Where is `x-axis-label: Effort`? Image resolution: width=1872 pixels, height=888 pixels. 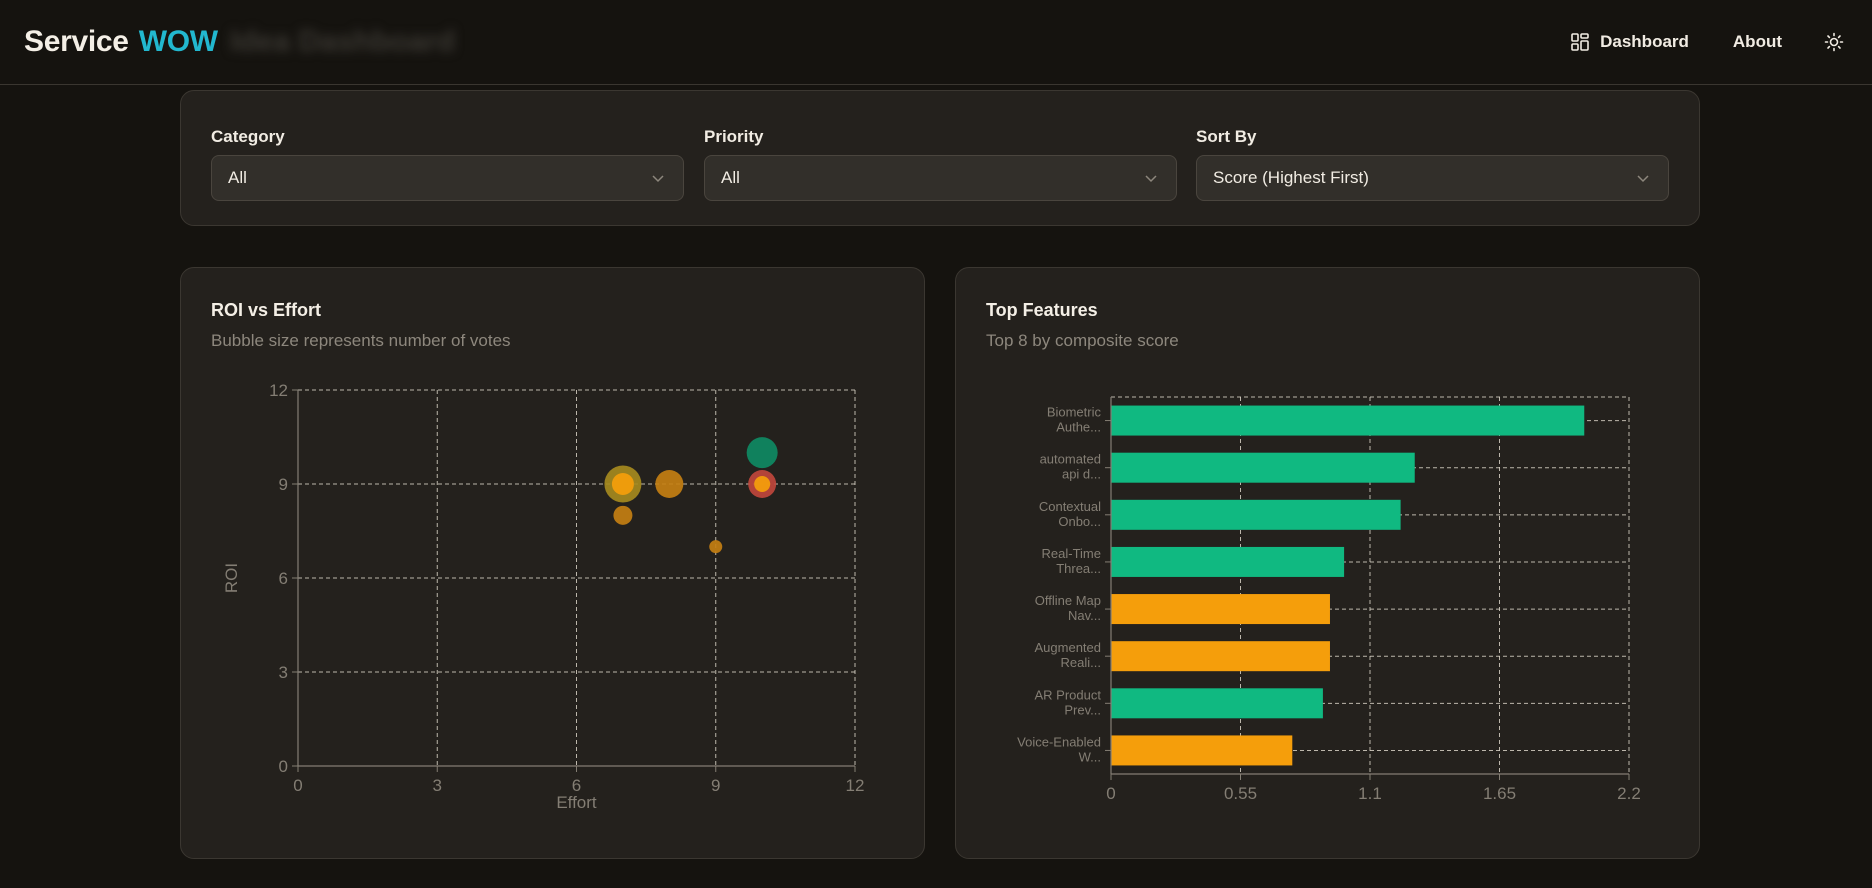
x-axis-label: Effort is located at coordinates (576, 802).